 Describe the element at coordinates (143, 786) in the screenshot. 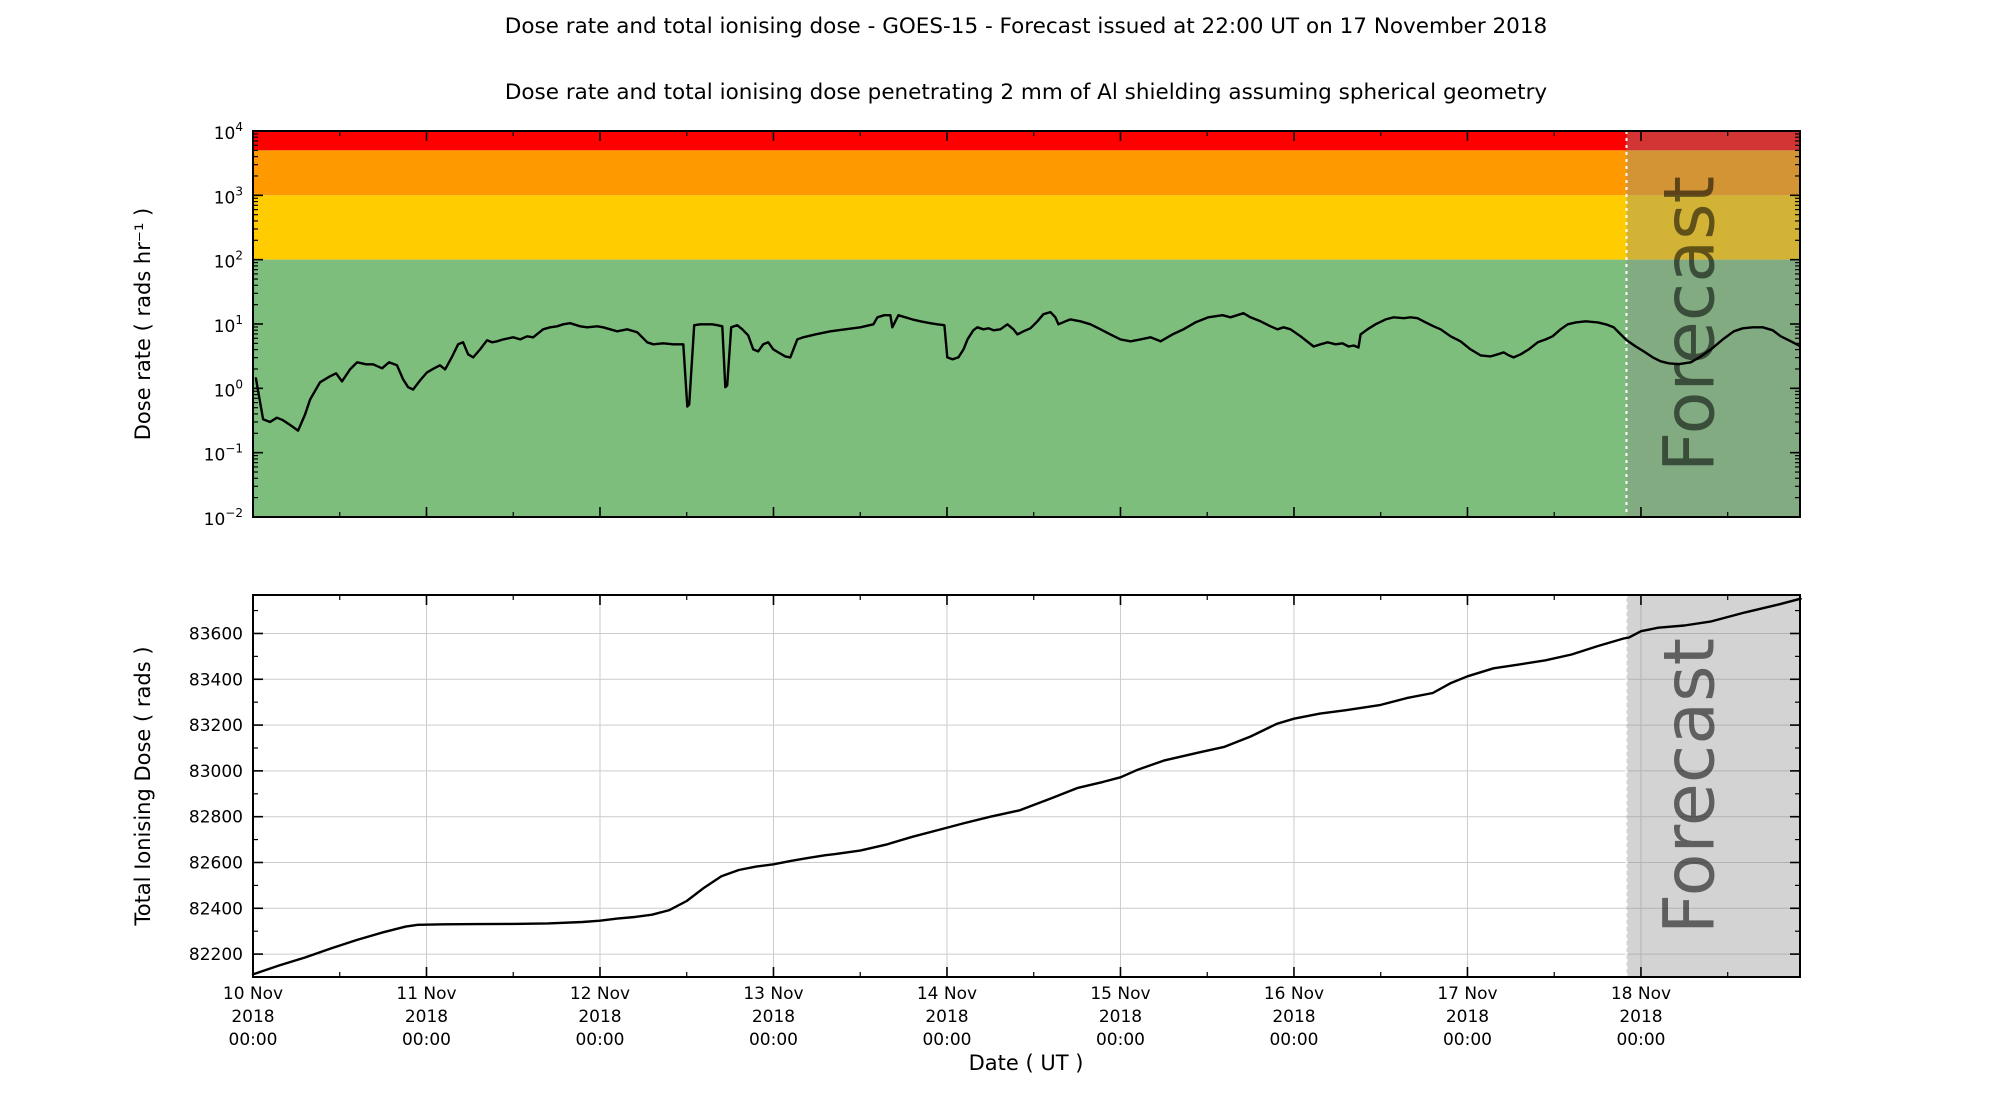

I see `total-dose-y-axis-label: Total Ionising Dose ( rads )` at that location.